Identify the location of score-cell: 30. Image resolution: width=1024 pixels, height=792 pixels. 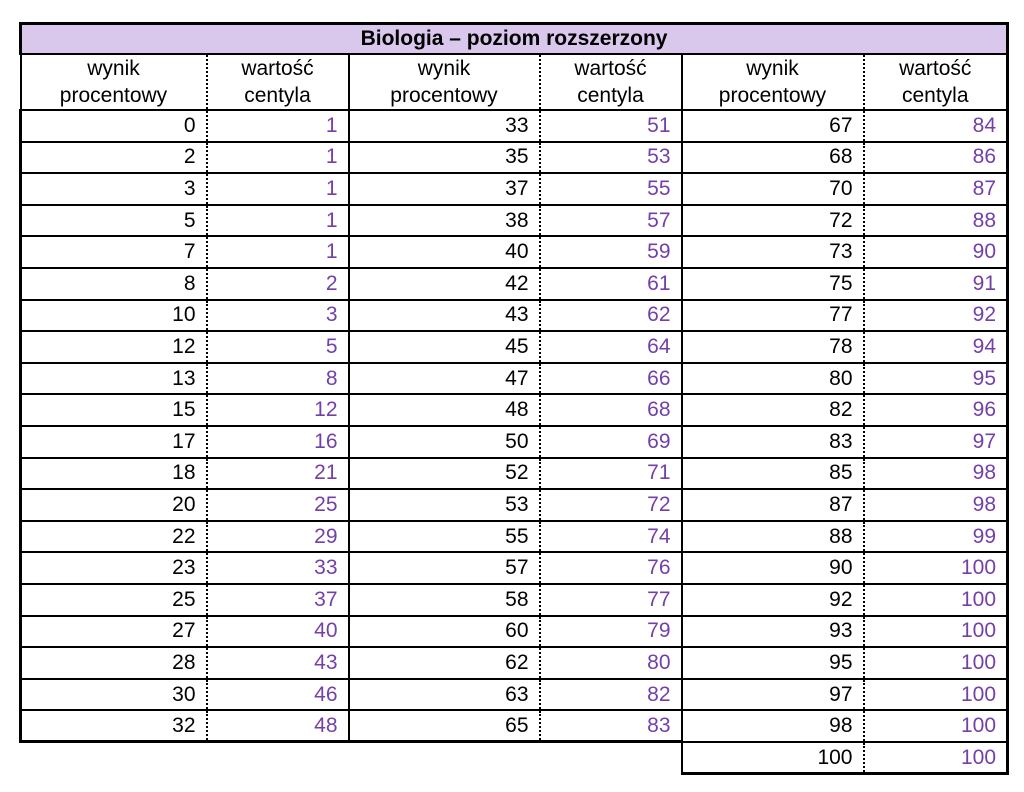
(113, 694).